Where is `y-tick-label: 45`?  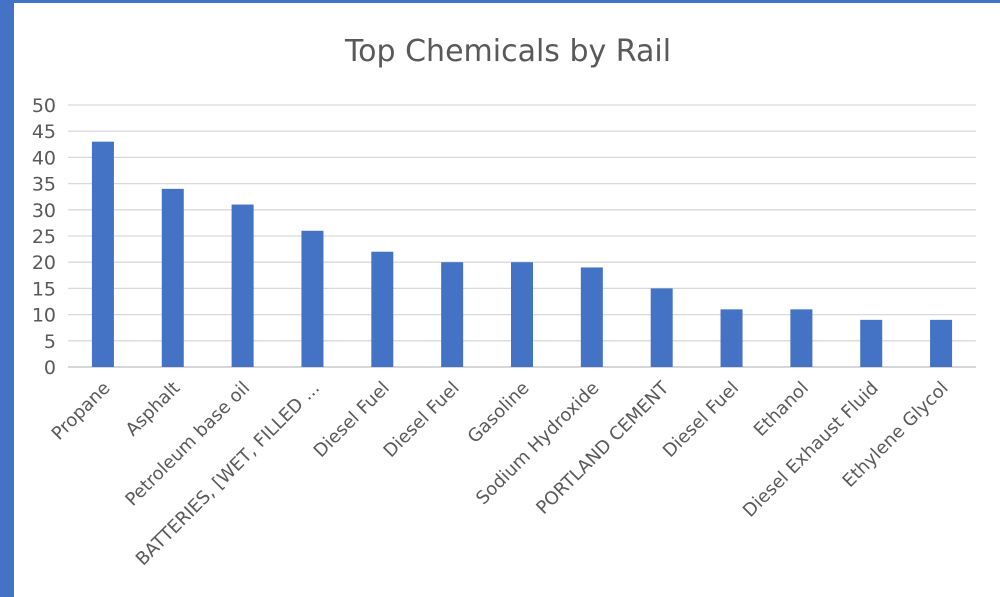
y-tick-label: 45 is located at coordinates (44, 132).